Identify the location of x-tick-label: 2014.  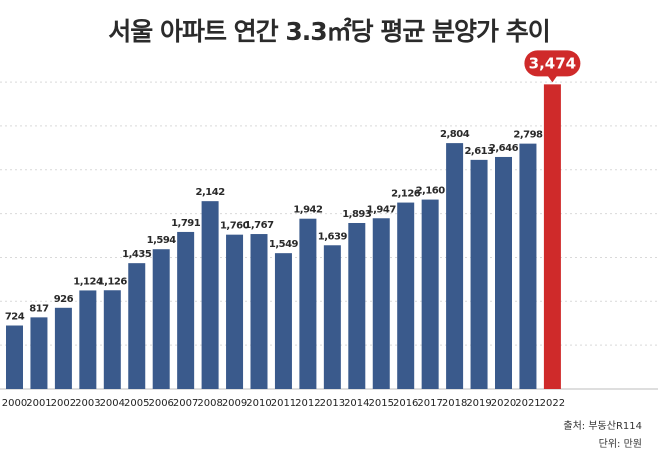
(356, 403).